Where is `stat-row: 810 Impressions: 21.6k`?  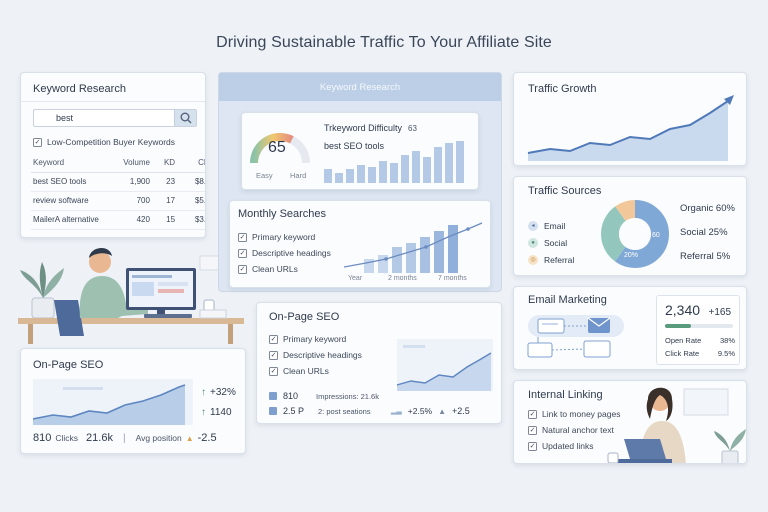 stat-row: 810 Impressions: 21.6k is located at coordinates (324, 396).